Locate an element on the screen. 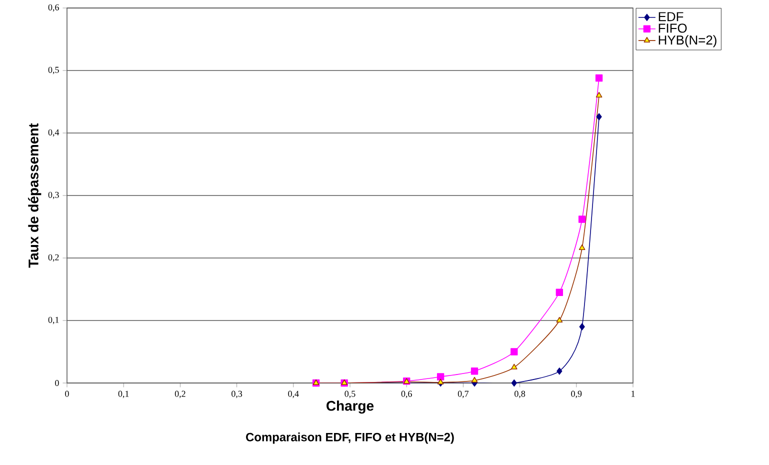 This screenshot has width=769, height=465. x-tick-label: 0,2 is located at coordinates (180, 394).